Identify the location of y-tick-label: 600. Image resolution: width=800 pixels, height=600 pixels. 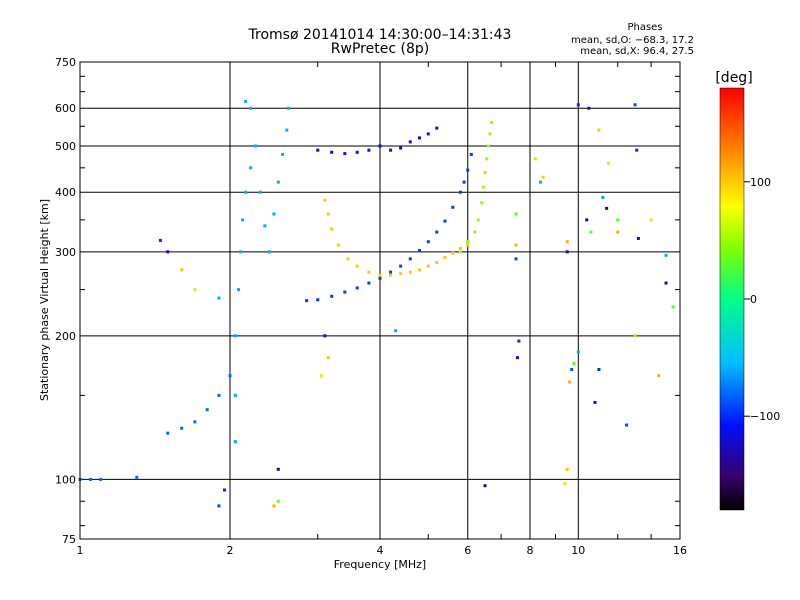
(65, 108).